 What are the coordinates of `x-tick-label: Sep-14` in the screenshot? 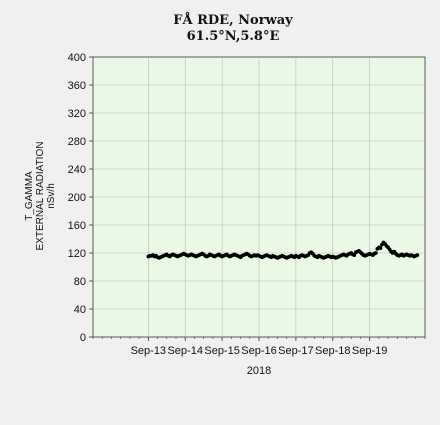 It's located at (184, 351).